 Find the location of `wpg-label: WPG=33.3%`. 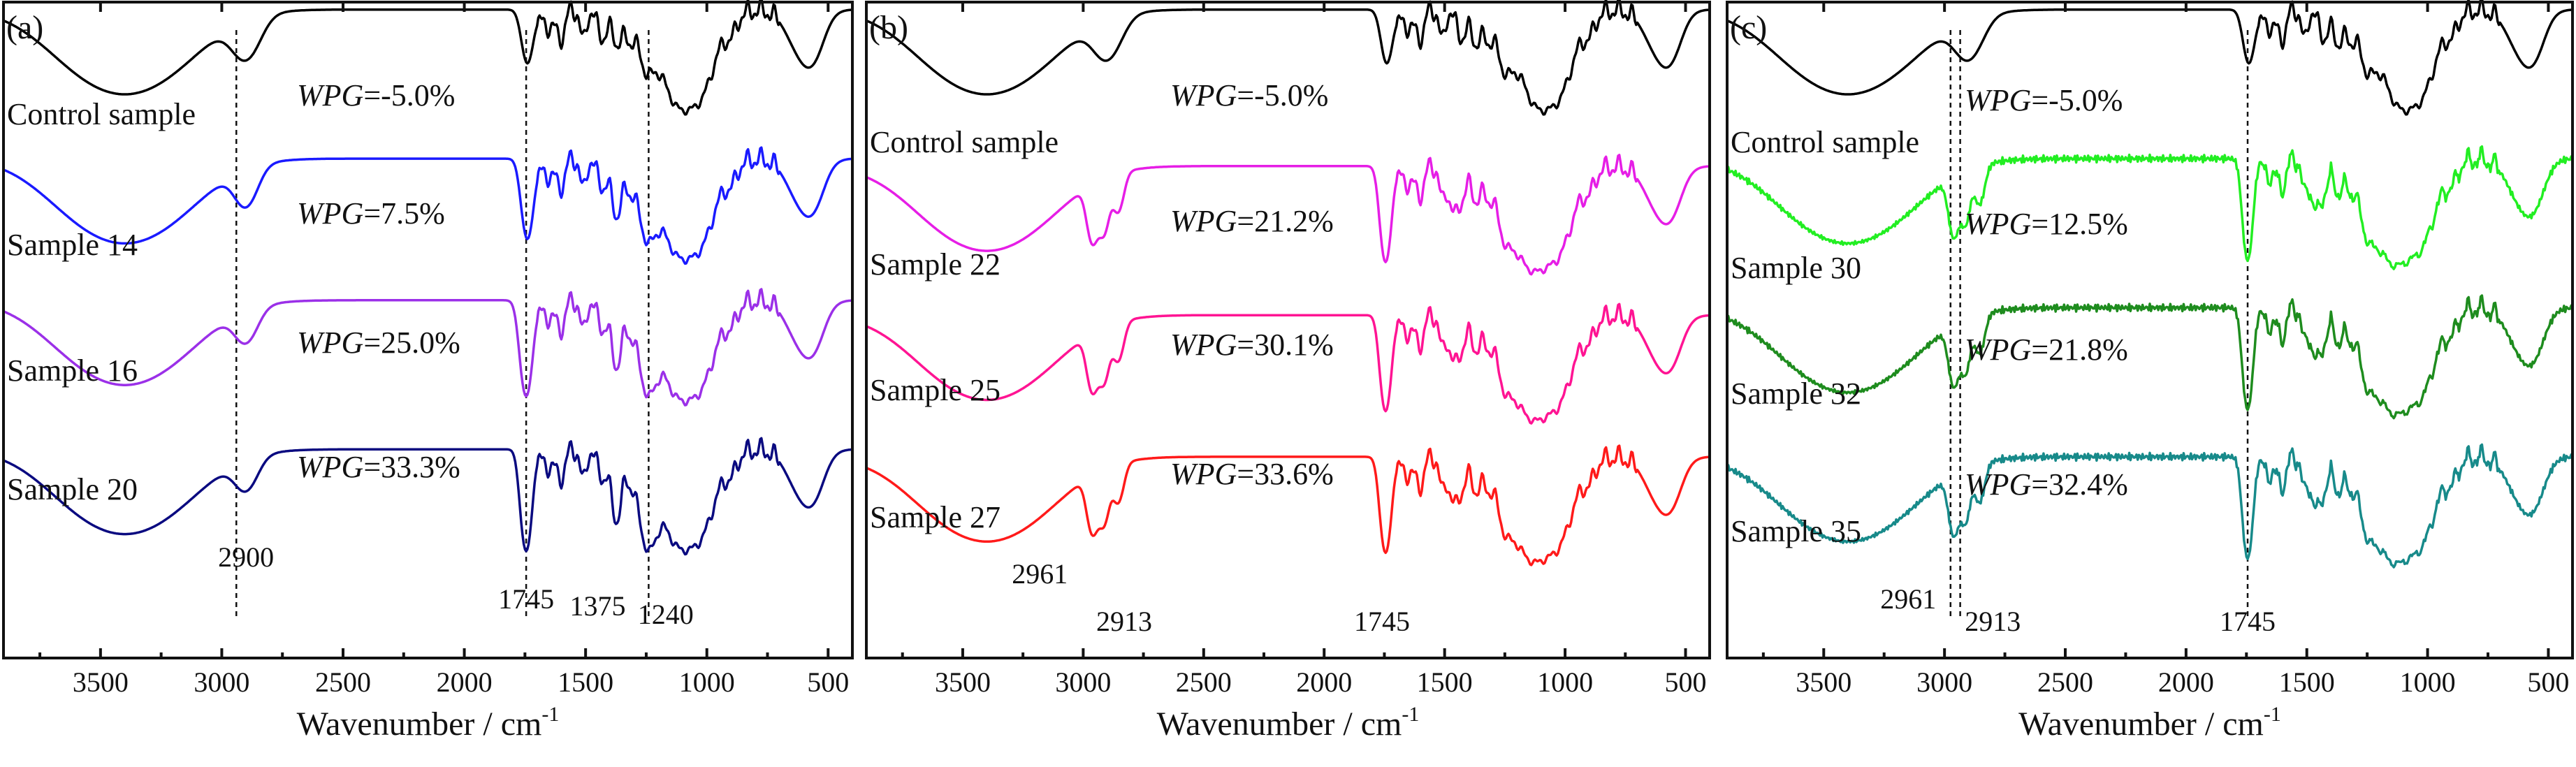

wpg-label: WPG=33.3% is located at coordinates (378, 467).